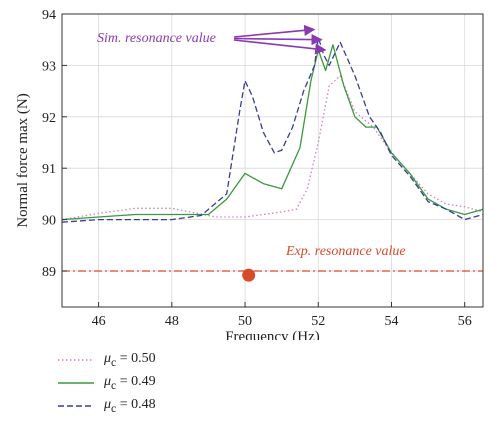 The width and height of the screenshot is (500, 428). I want to click on legend-item-mu050: μc = 0.50, so click(107, 359).